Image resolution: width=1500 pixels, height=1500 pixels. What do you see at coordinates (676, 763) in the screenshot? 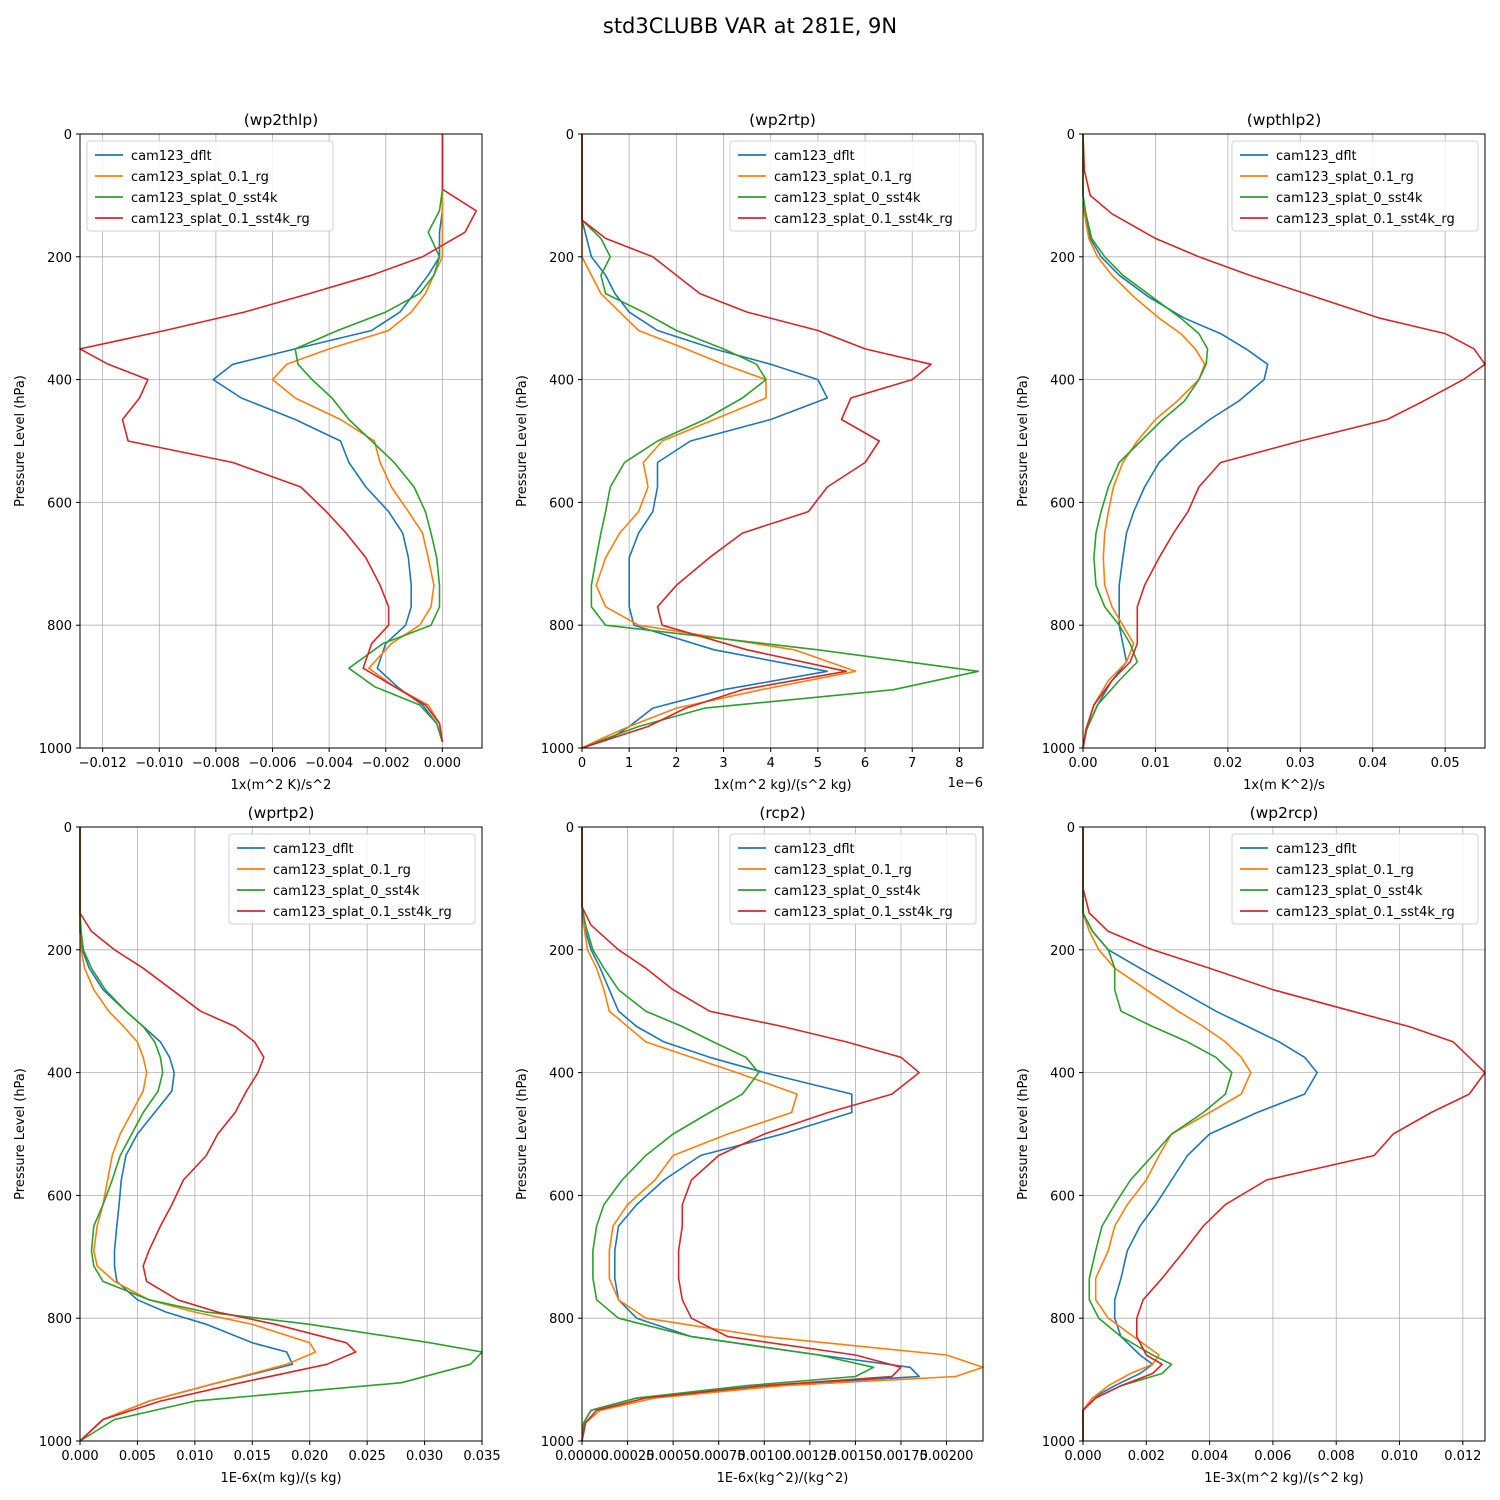
I see `x-tick-label: 2` at bounding box center [676, 763].